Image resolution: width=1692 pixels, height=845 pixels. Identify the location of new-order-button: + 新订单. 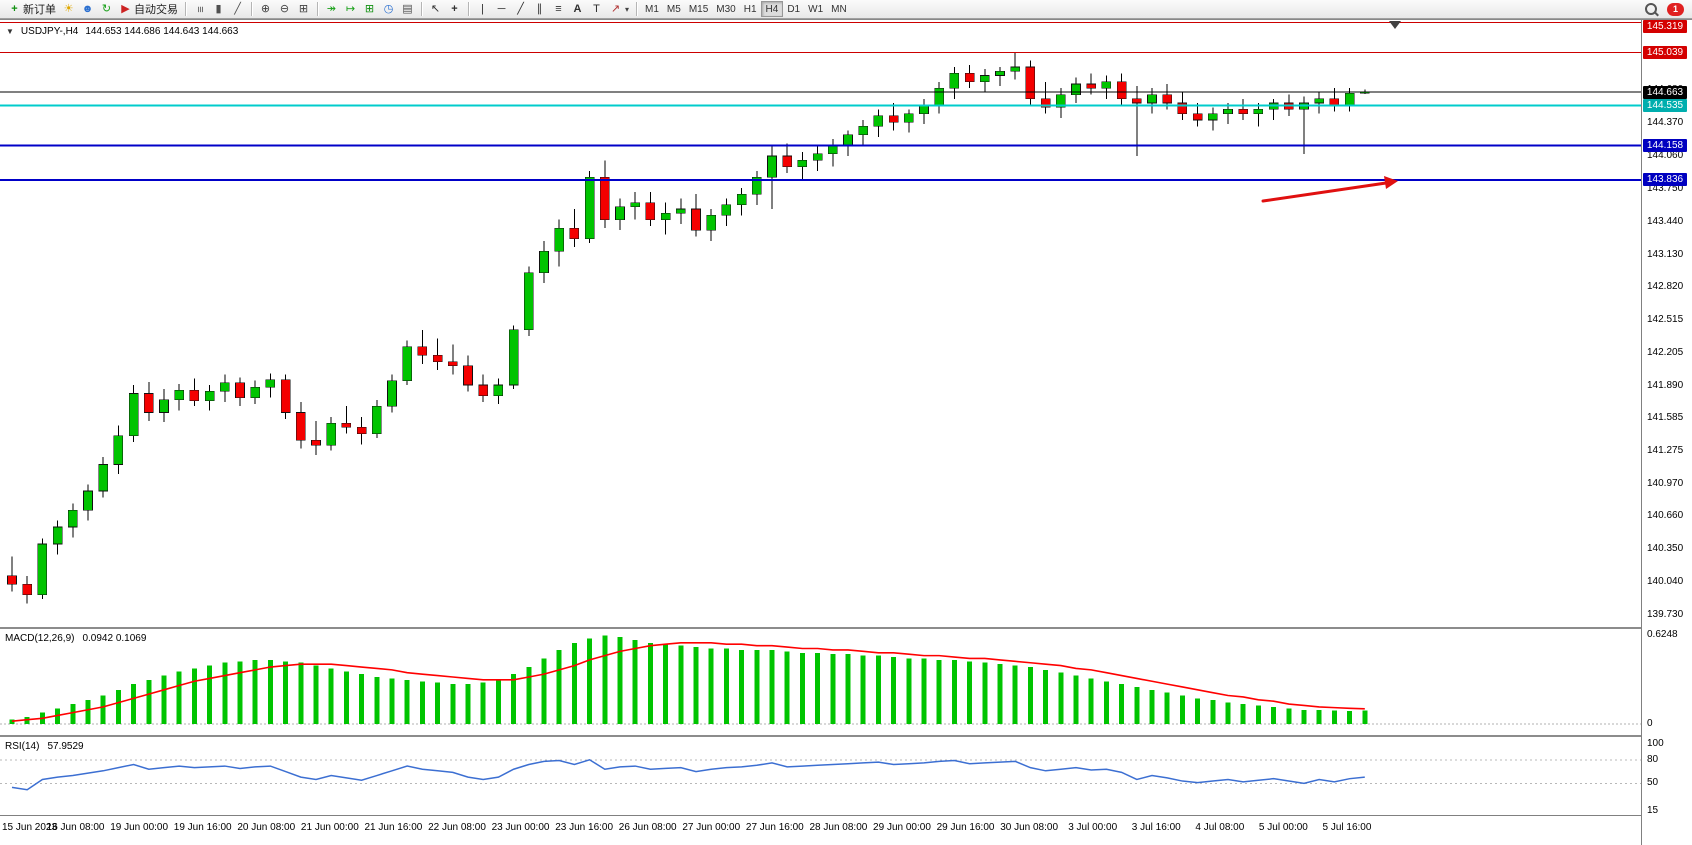
(32, 9).